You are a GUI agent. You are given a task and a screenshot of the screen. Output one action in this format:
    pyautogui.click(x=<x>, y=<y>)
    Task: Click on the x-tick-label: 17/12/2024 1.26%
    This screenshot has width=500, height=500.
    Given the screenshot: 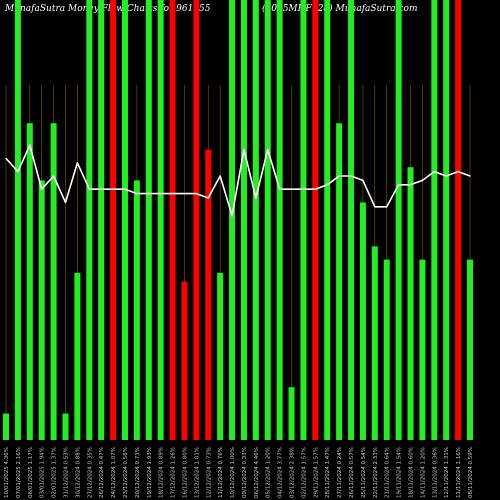 What is the action you would take?
    pyautogui.click(x=174, y=472)
    